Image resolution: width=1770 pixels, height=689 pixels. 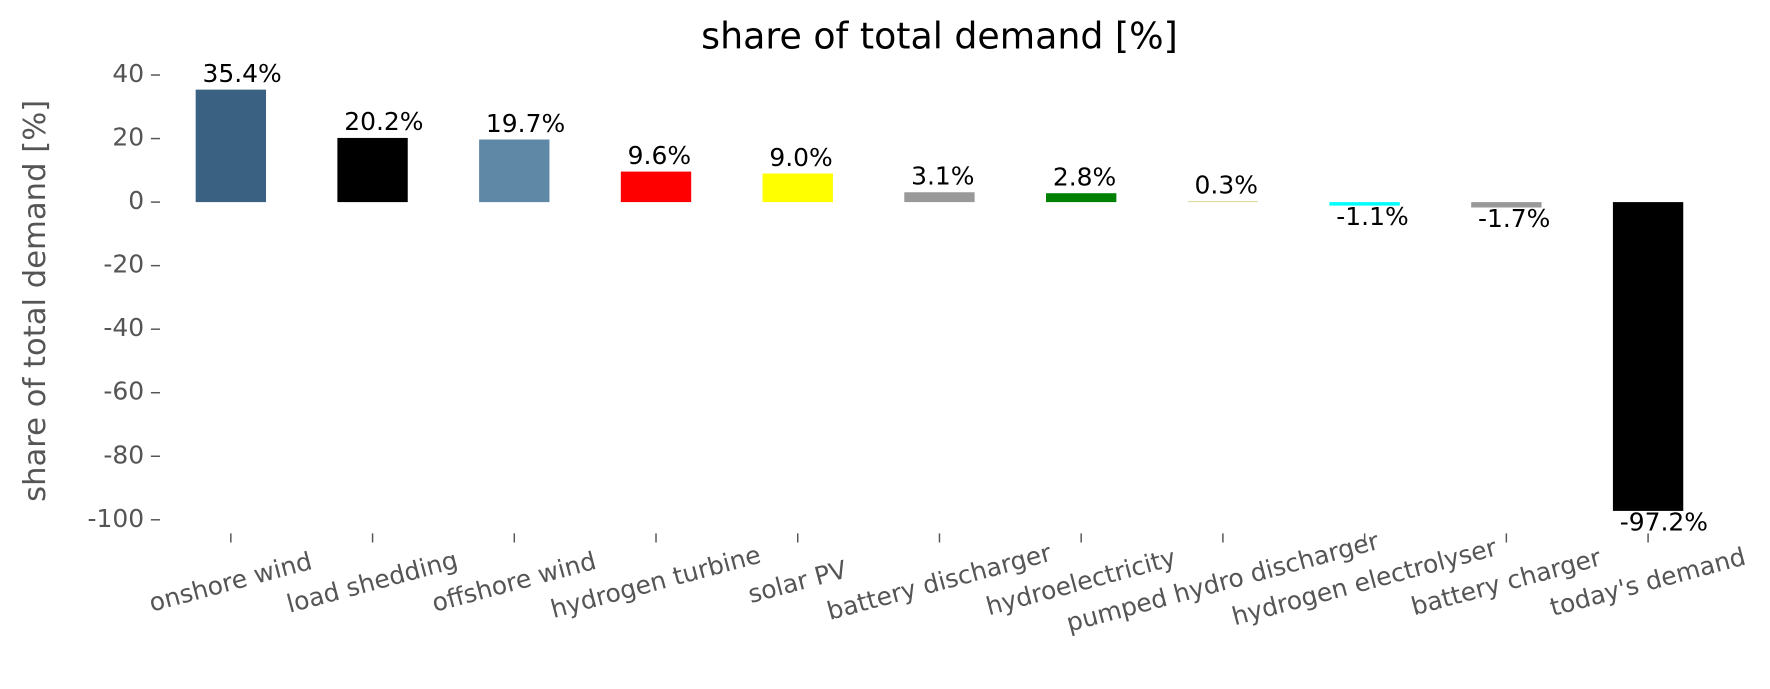 I want to click on y-tick-label: -40, so click(x=123, y=327).